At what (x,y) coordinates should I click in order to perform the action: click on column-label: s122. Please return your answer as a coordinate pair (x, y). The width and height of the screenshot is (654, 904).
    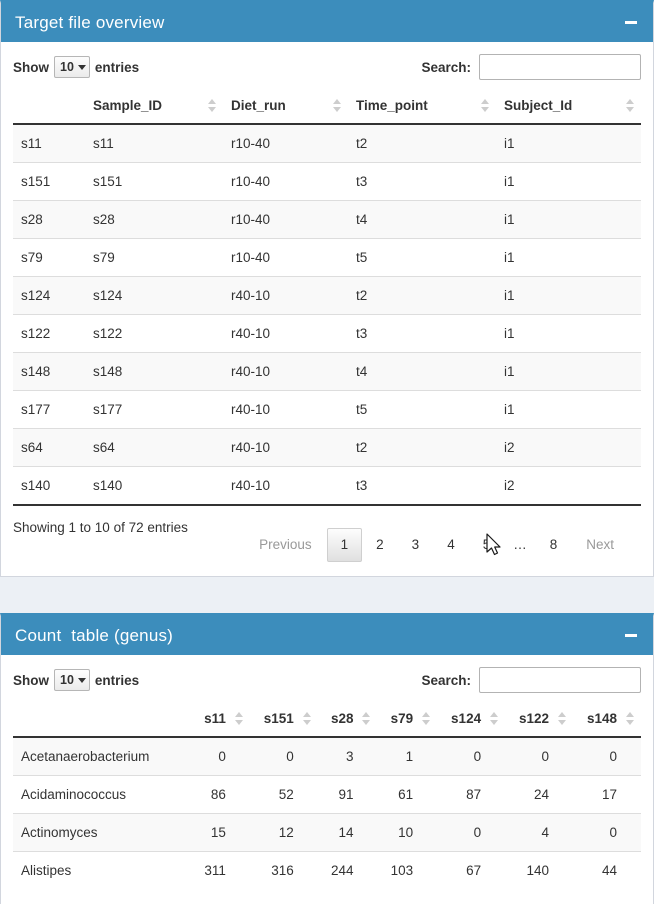
    Looking at the image, I should click on (534, 718).